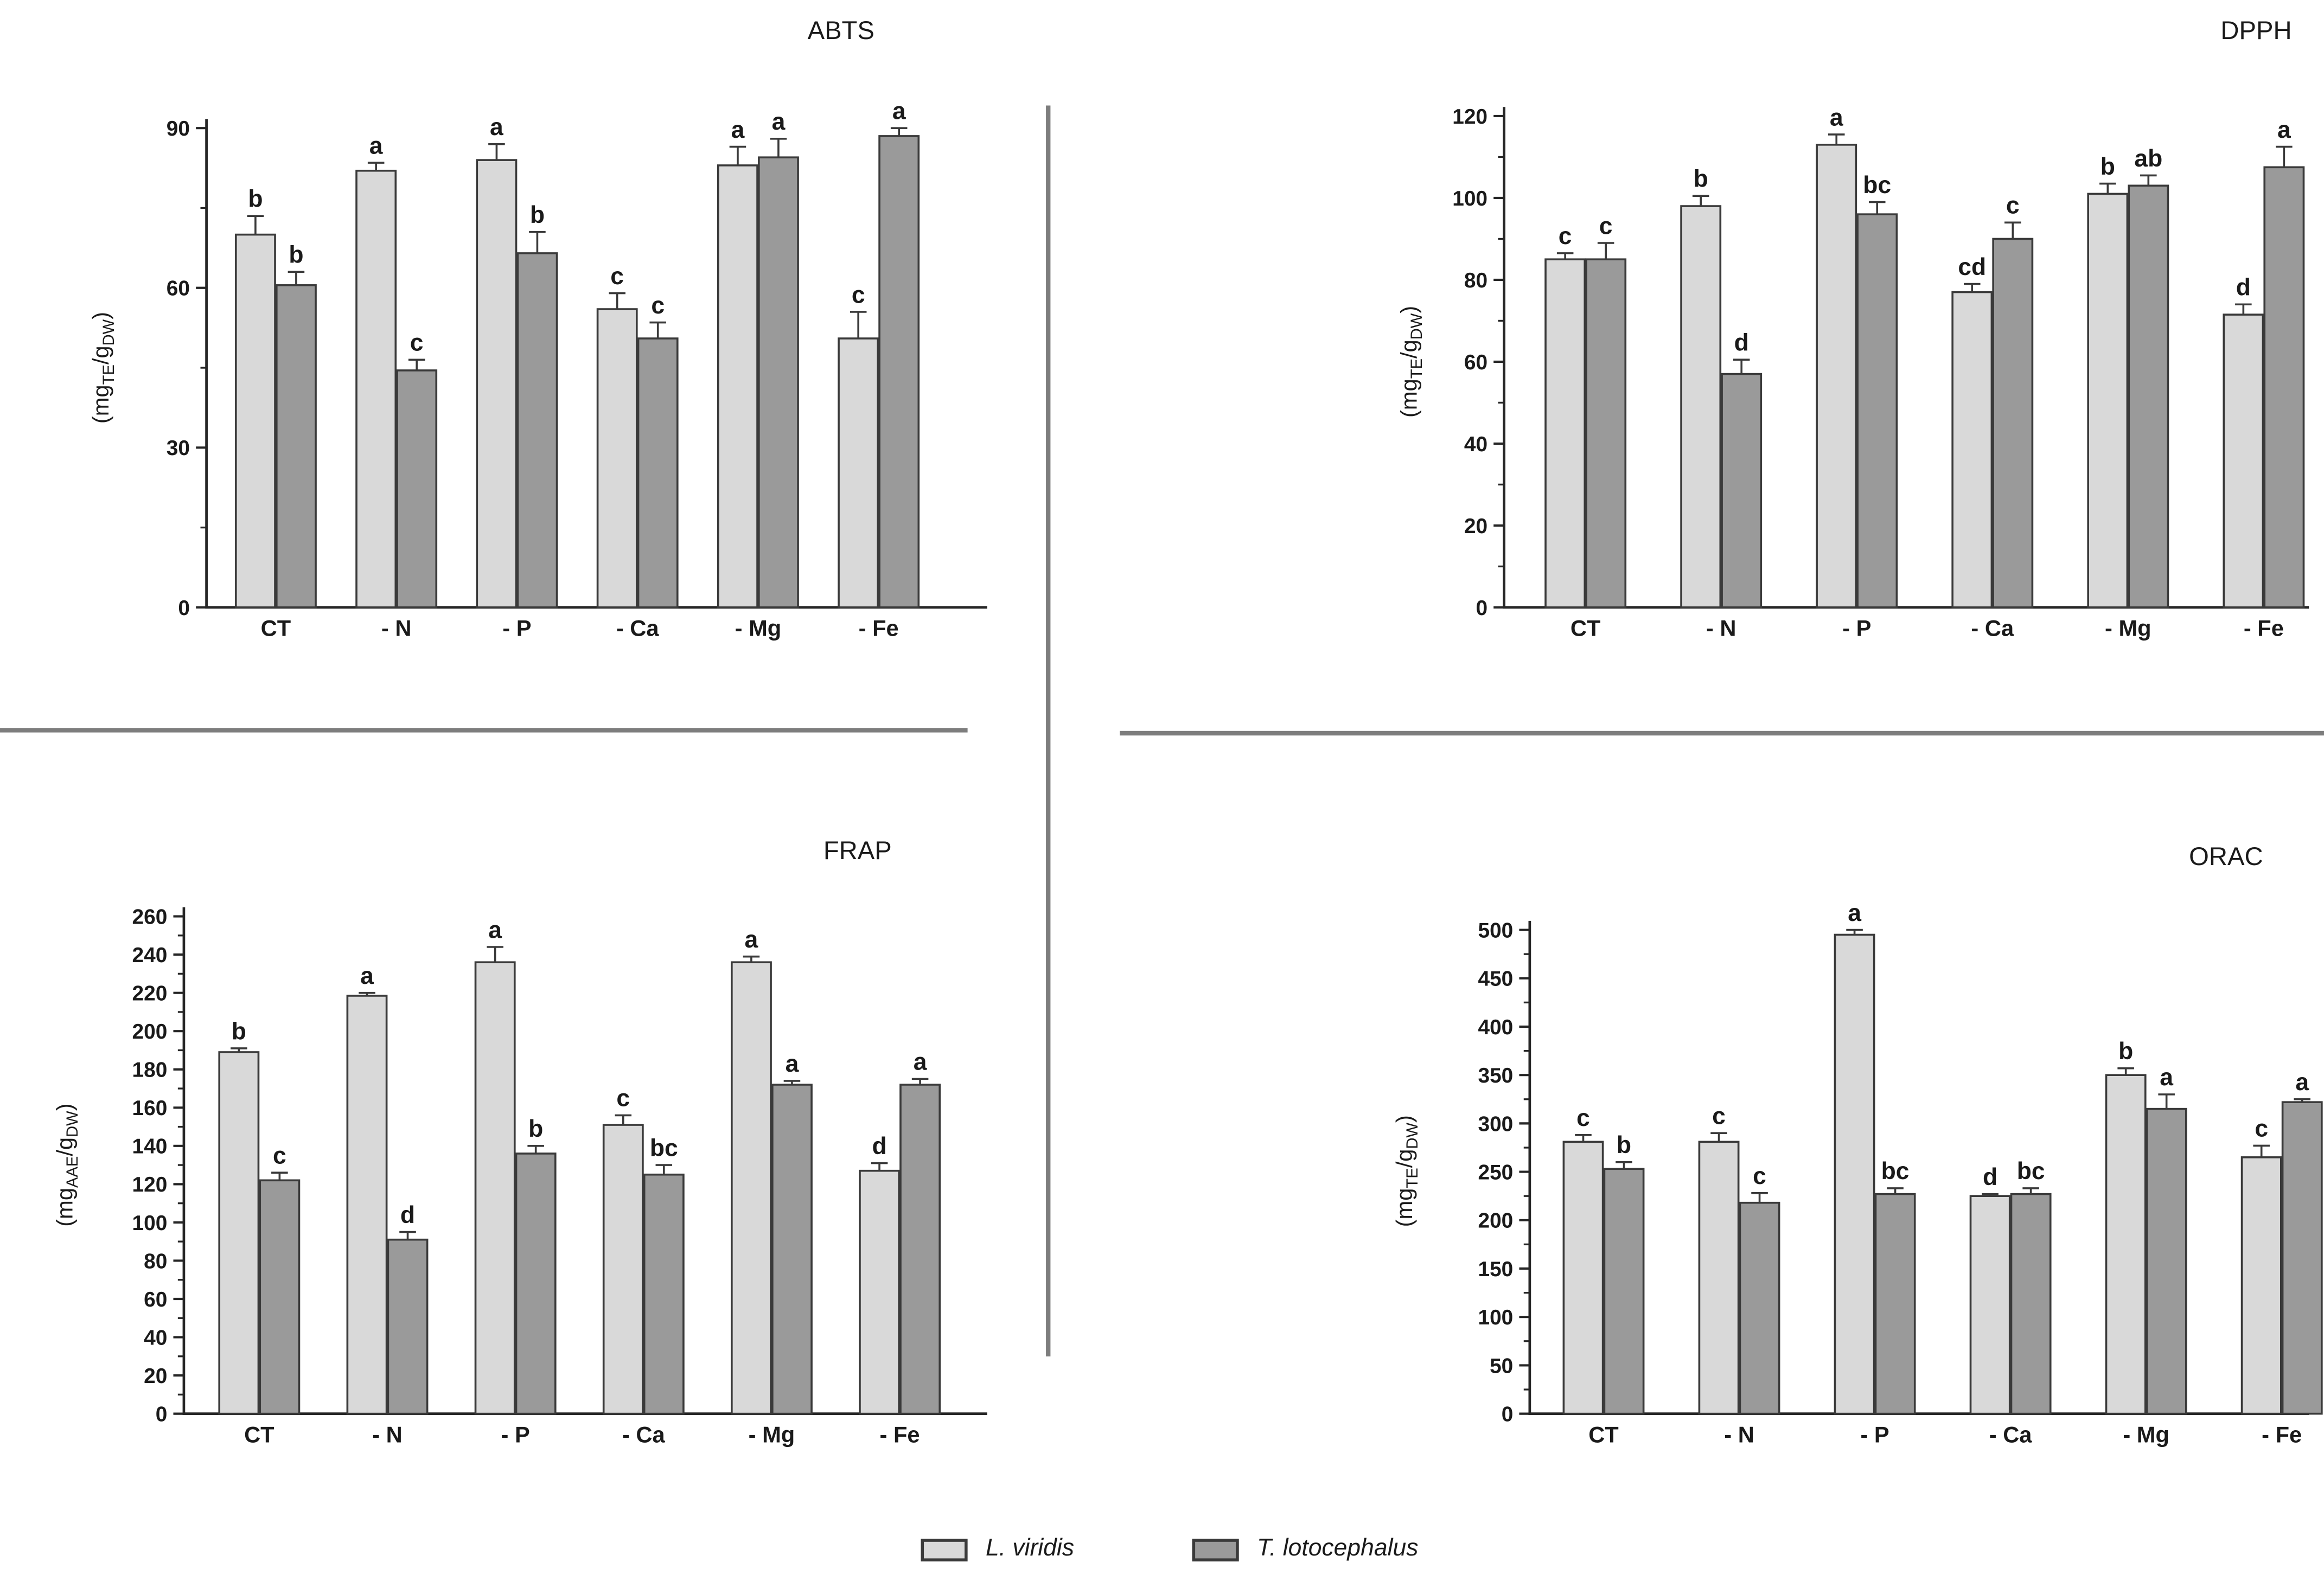 The height and width of the screenshot is (1575, 2324). What do you see at coordinates (2148, 159) in the screenshot?
I see `sig-letter: ab` at bounding box center [2148, 159].